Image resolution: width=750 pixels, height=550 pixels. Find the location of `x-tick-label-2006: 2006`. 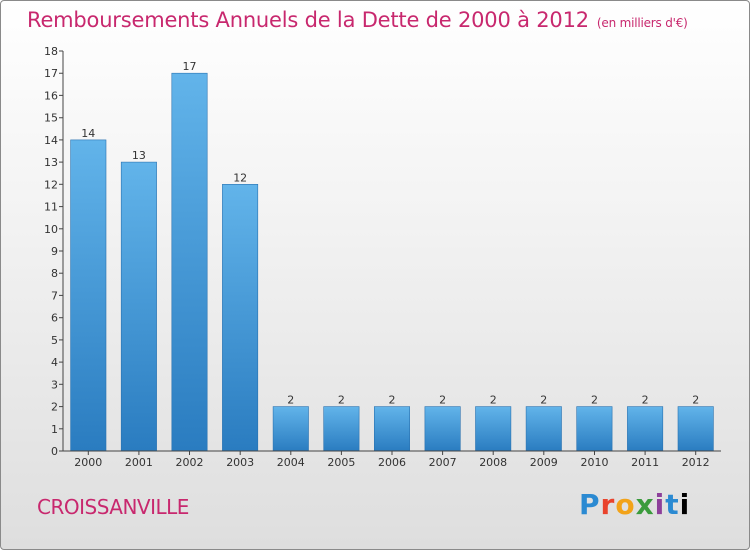

x-tick-label-2006: 2006 is located at coordinates (392, 462).